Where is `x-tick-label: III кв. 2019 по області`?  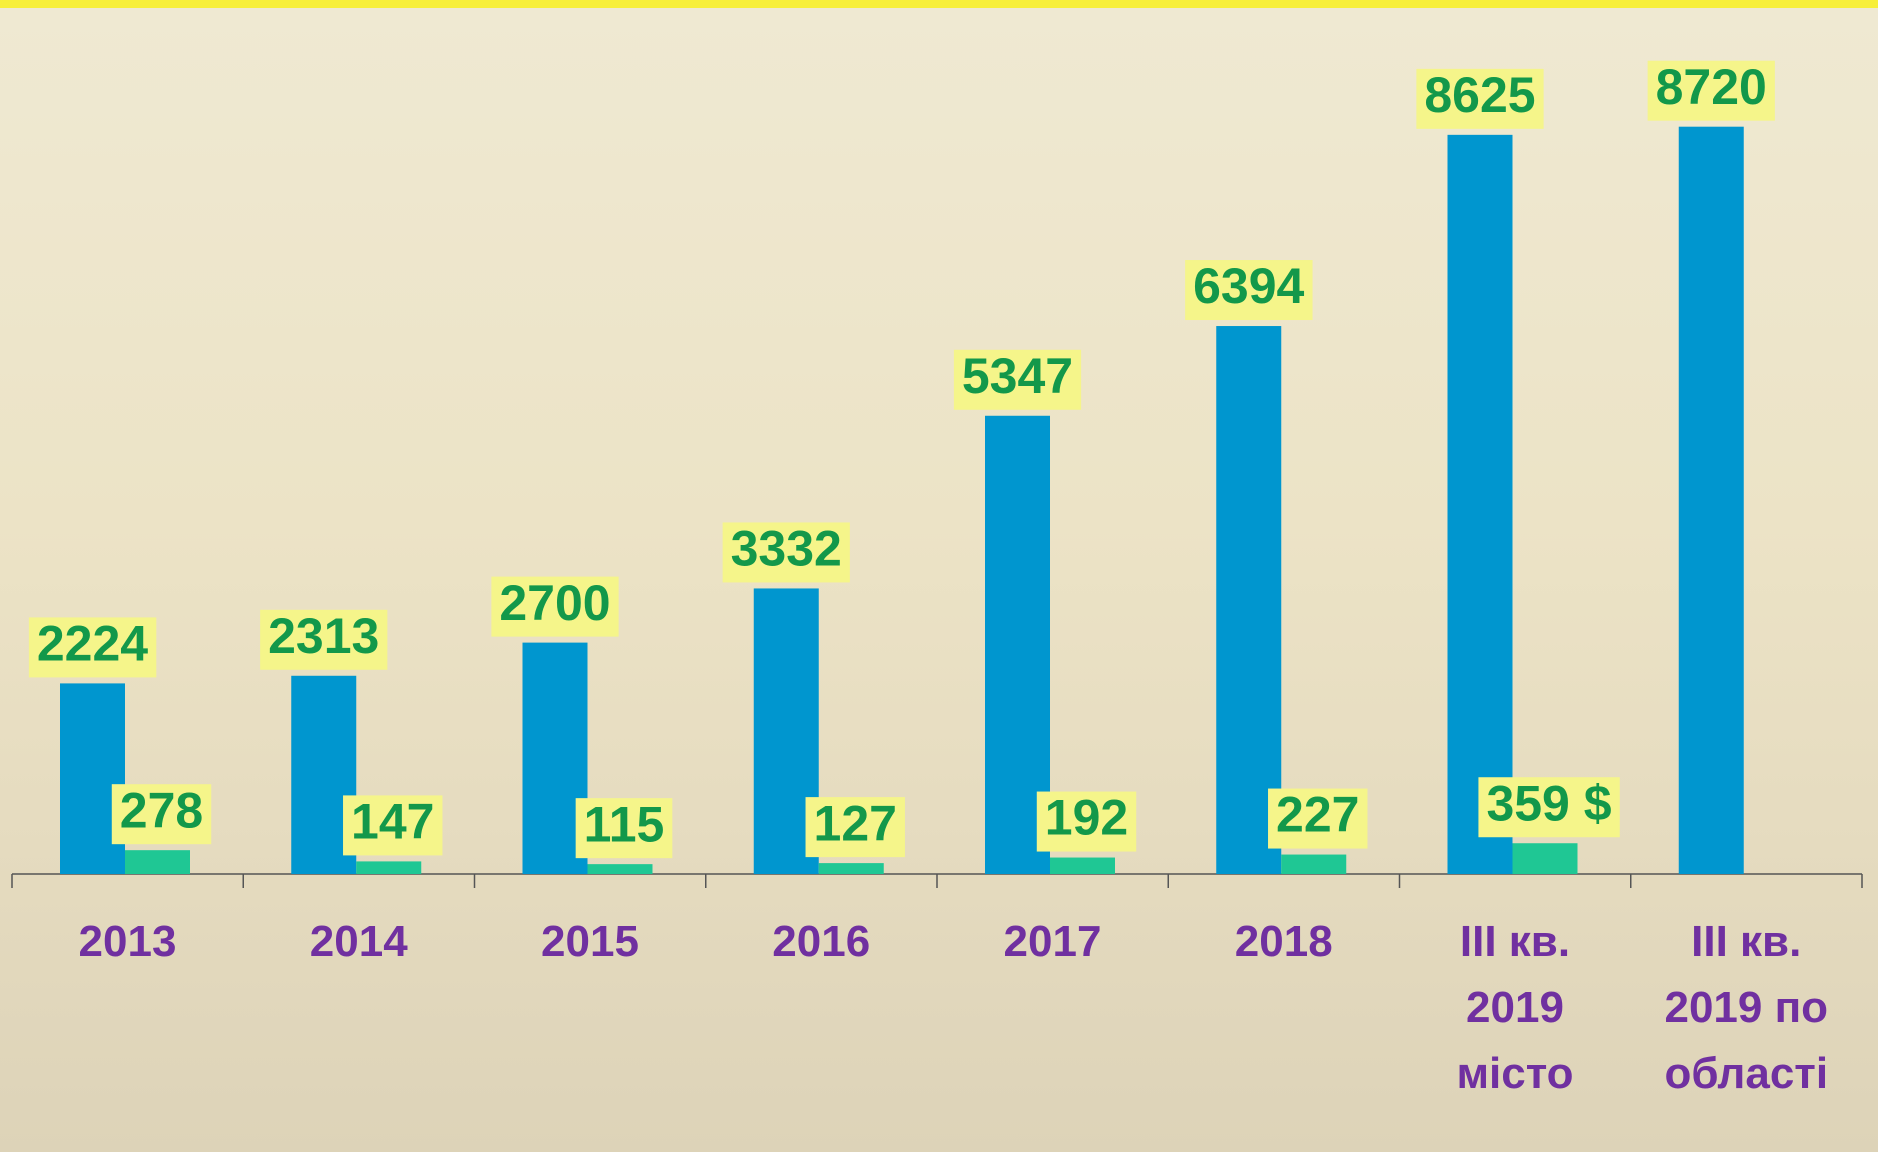
x-tick-label: III кв. 2019 по області is located at coordinates (1746, 1007).